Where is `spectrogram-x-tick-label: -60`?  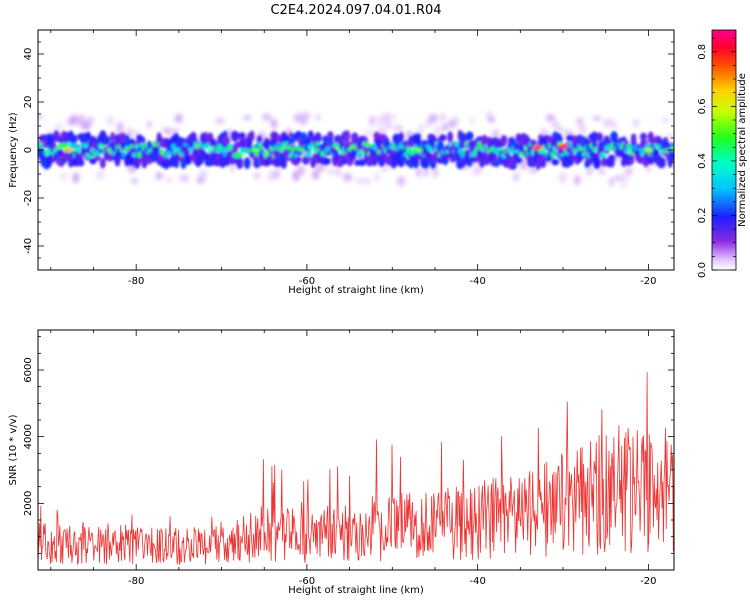
spectrogram-x-tick-label: -60 is located at coordinates (307, 281).